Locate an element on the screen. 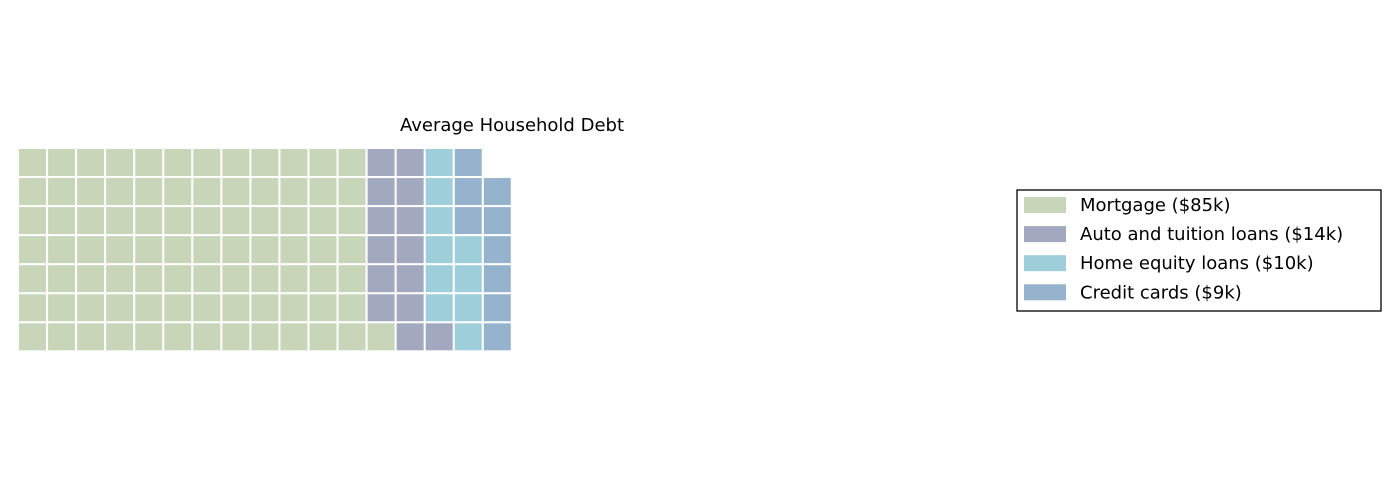 Image resolution: width=1400 pixels, height=500 pixels. legend-label: Auto and tuition loans ($14k) is located at coordinates (1211, 234).